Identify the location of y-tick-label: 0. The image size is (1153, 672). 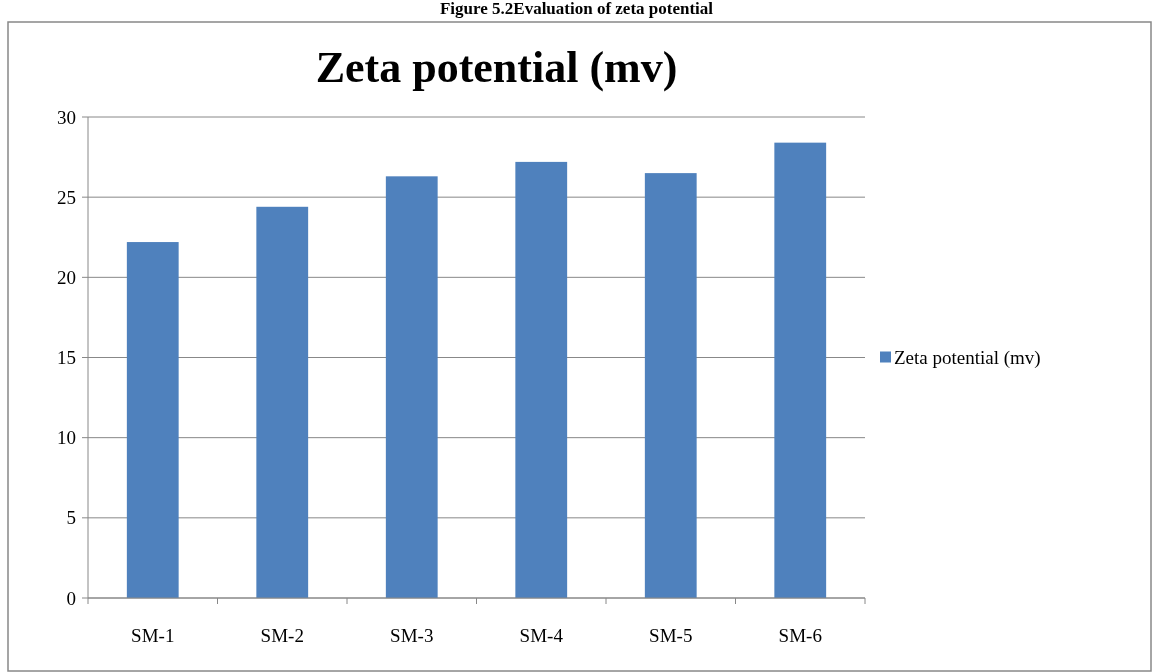
(71, 598).